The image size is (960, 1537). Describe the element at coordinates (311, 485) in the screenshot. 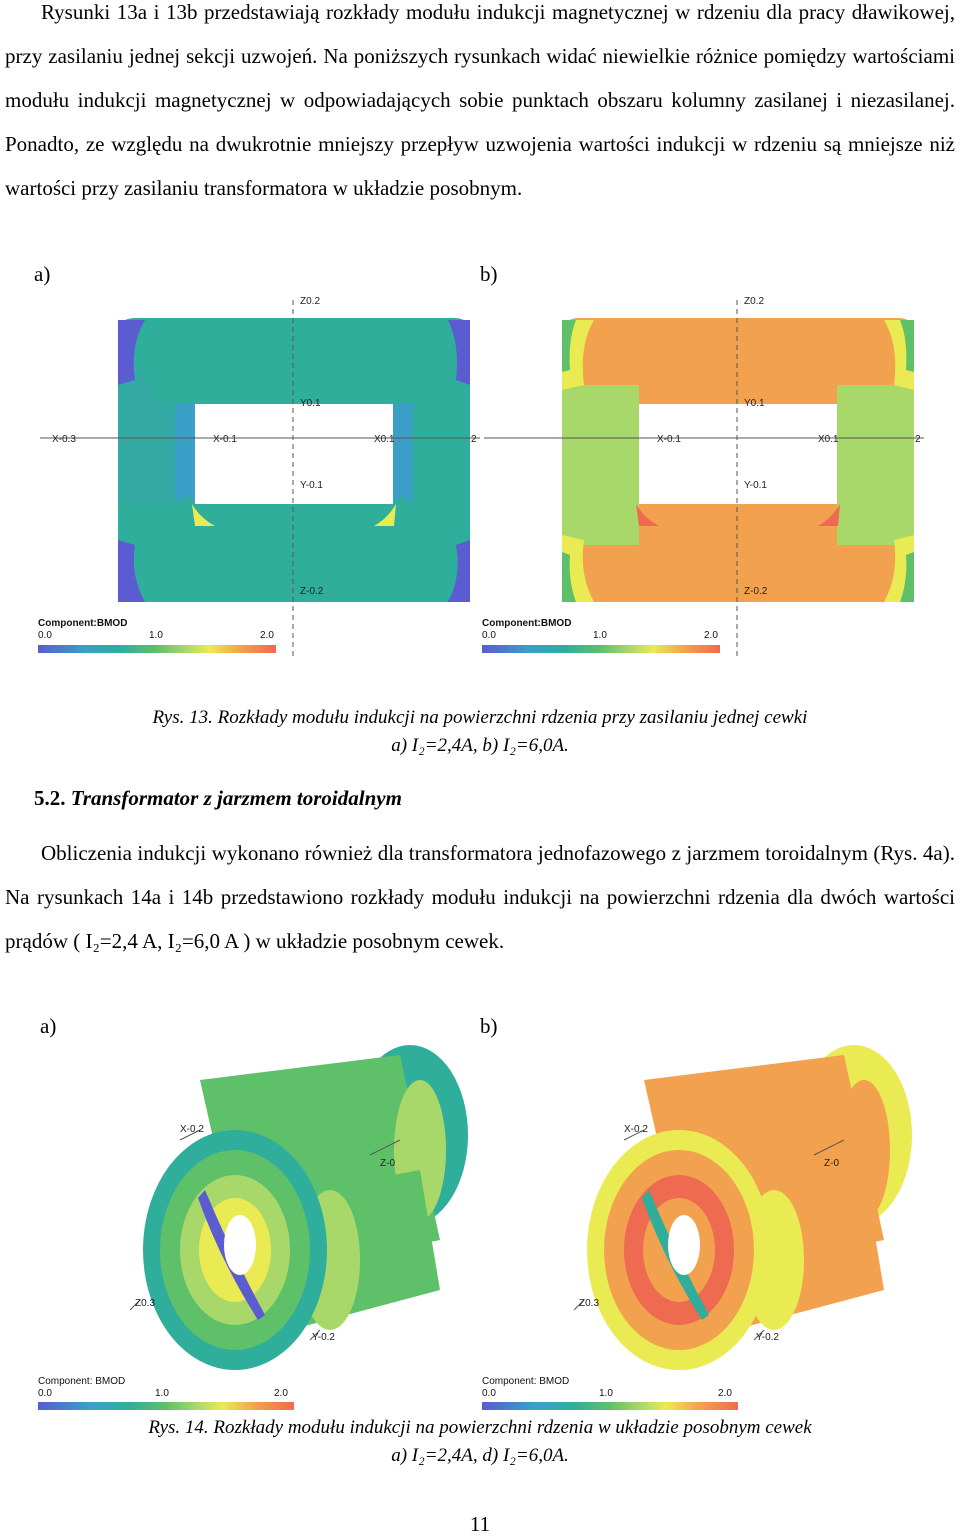

I see `fig13a-axis-y-bottom: Y-0.1` at that location.